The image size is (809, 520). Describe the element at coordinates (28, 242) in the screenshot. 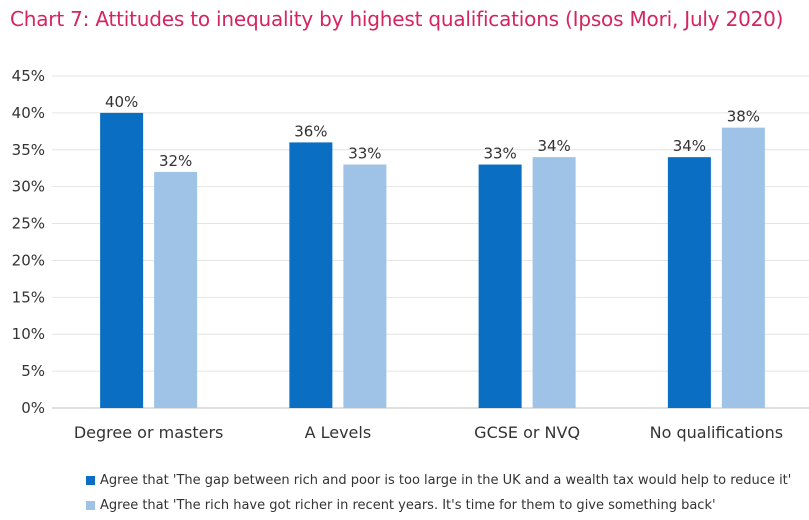

I see `y-axis: 0% 5% 10% 15% 20% 25% 30% 35% 40% 45%` at that location.